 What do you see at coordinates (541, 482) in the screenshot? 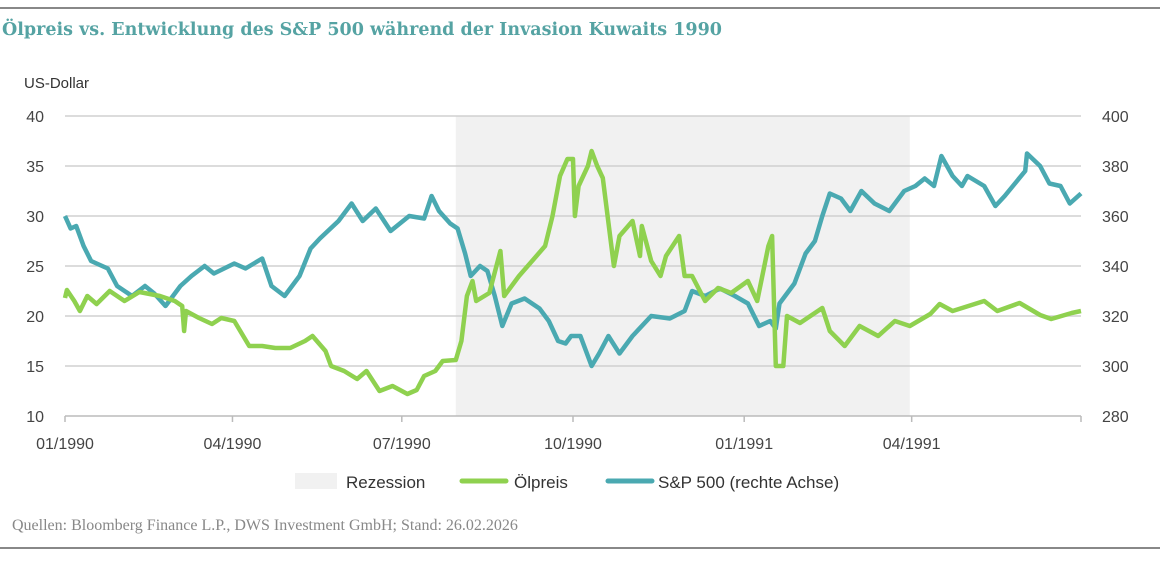
I see `legend-label-oil: Ölpreis` at bounding box center [541, 482].